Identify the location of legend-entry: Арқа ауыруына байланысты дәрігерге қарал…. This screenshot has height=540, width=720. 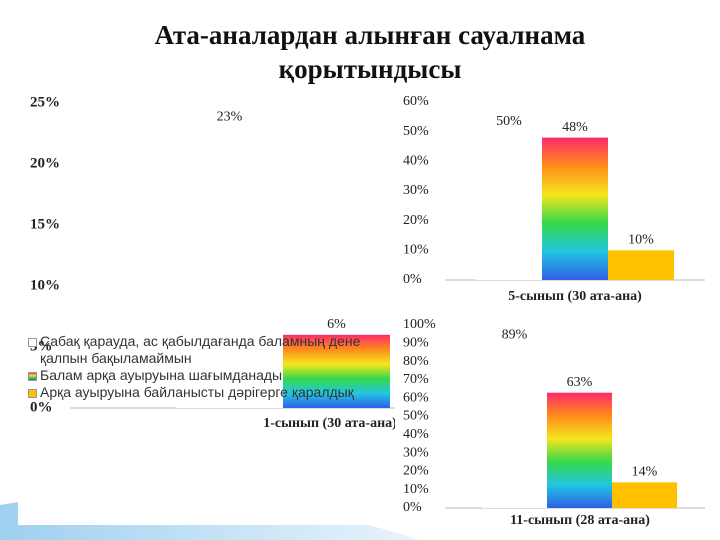
(198, 392).